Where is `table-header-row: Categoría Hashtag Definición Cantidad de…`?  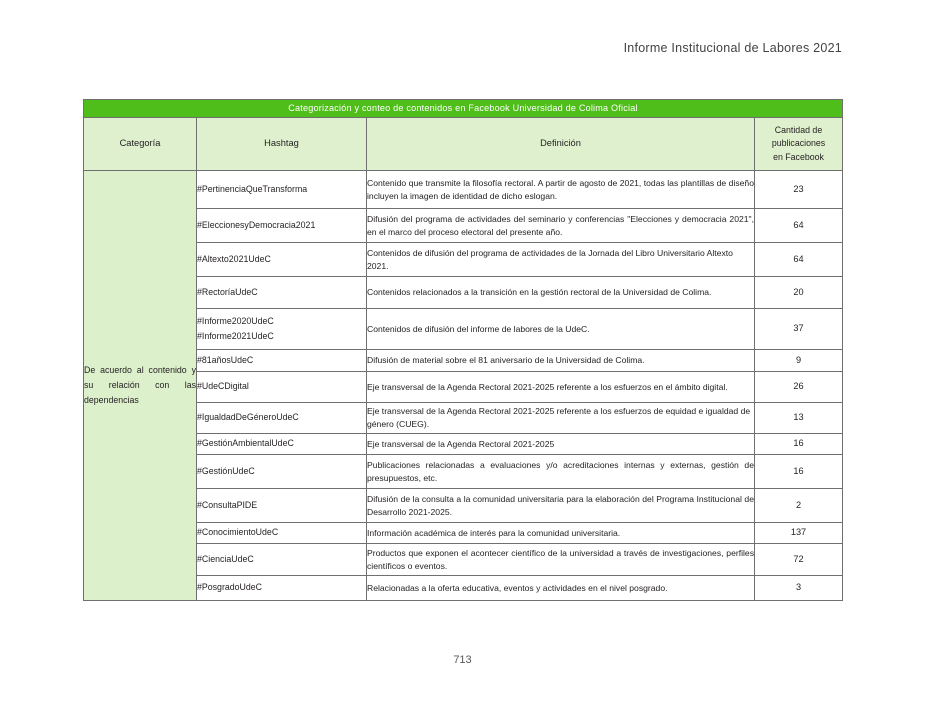 table-header-row: Categoría Hashtag Definición Cantidad de… is located at coordinates (463, 144).